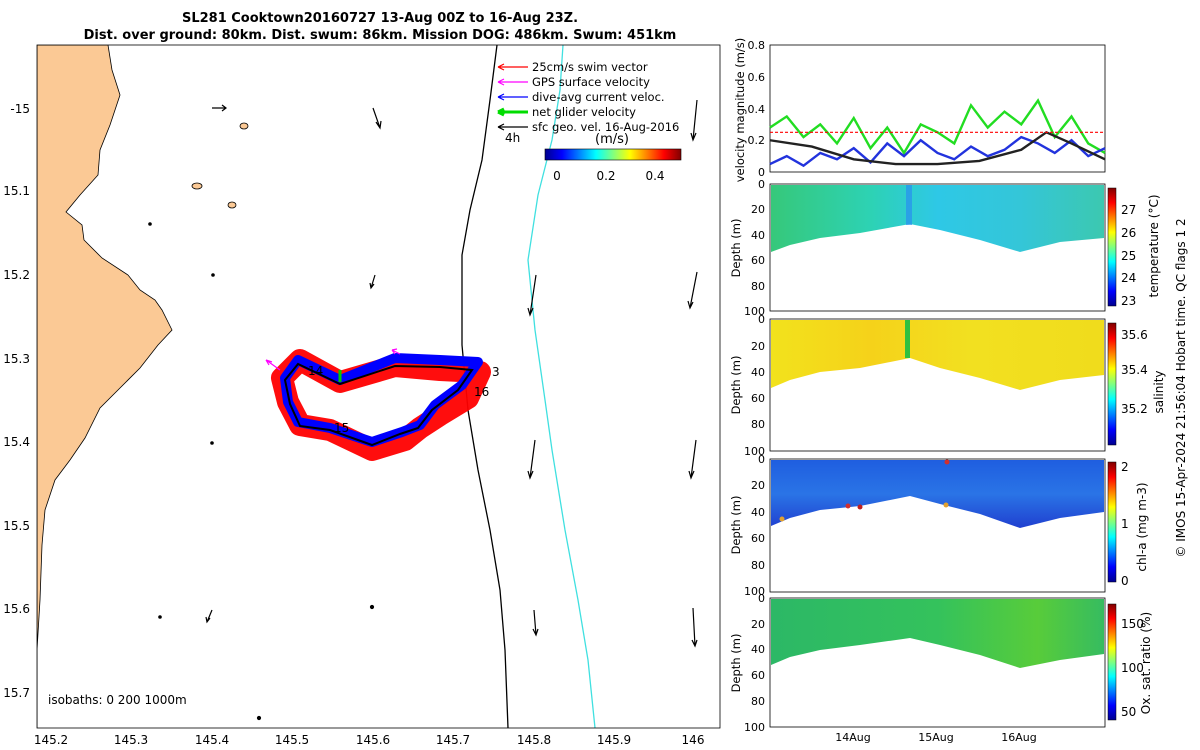 The height and width of the screenshot is (750, 1200). What do you see at coordinates (341, 428) in the screenshot?
I see `day-label: 15` at bounding box center [341, 428].